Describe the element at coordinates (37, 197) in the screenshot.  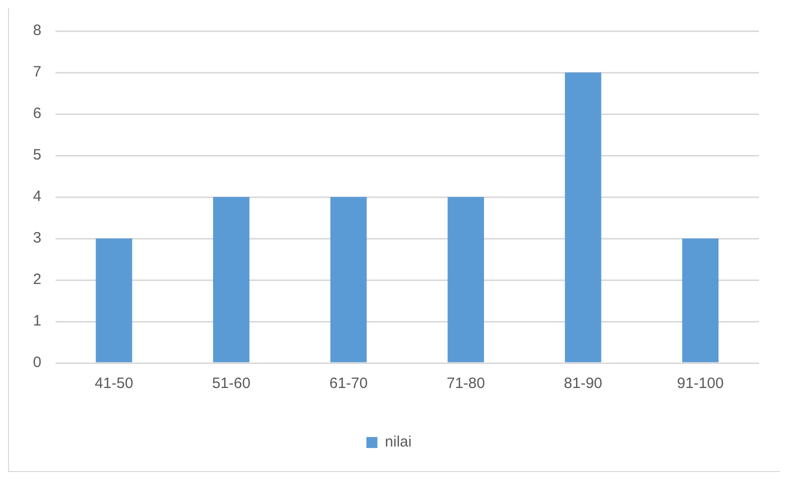
I see `y-tick-label: 4` at that location.